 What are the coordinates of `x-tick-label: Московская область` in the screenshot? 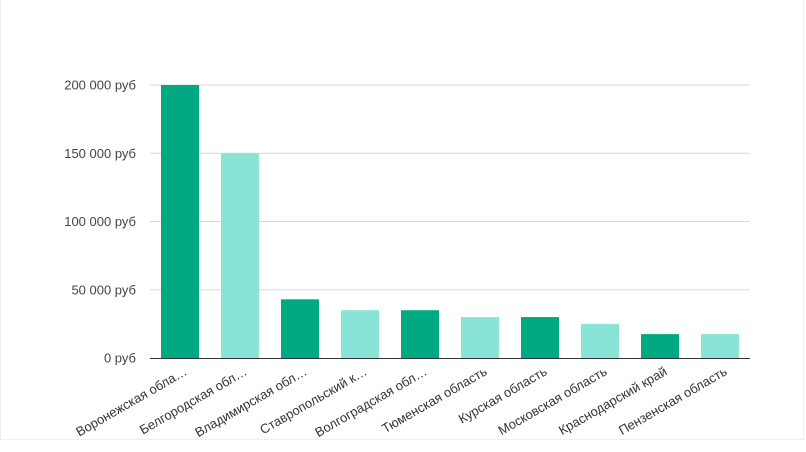 It's located at (552, 401).